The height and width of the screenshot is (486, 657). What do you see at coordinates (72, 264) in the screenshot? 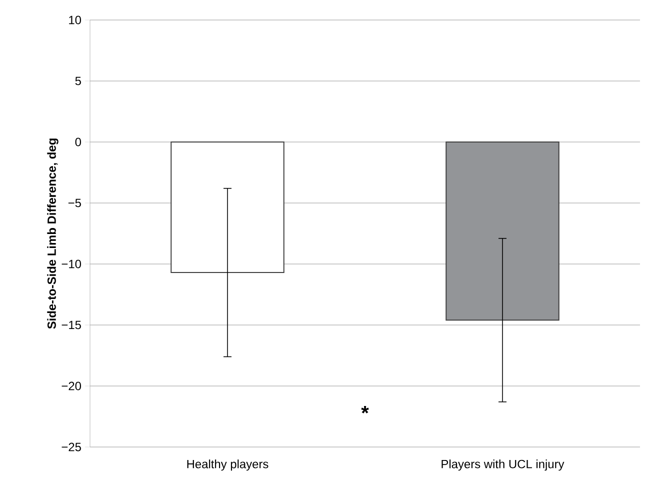
I see `y-tick-label: −10` at bounding box center [72, 264].